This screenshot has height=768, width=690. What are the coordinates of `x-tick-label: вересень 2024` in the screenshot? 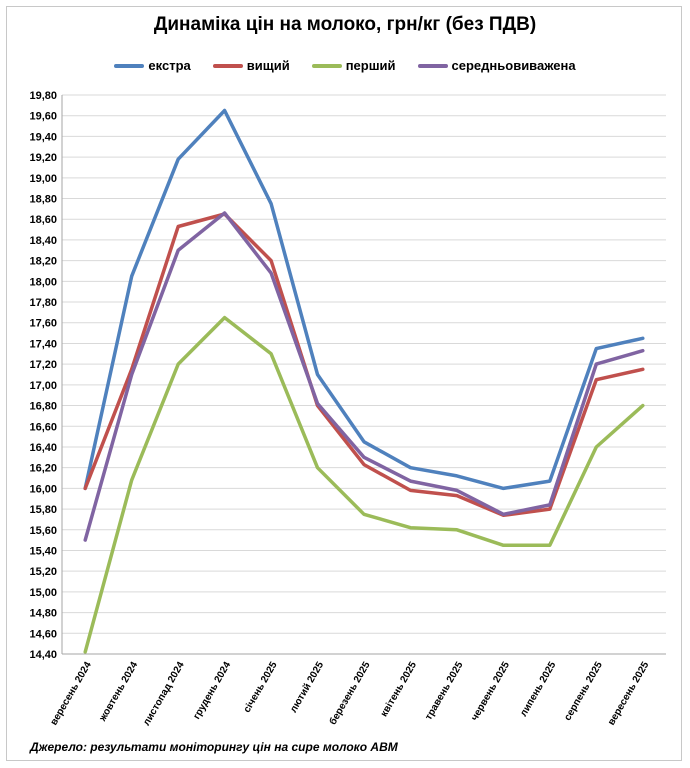 It's located at (71, 694).